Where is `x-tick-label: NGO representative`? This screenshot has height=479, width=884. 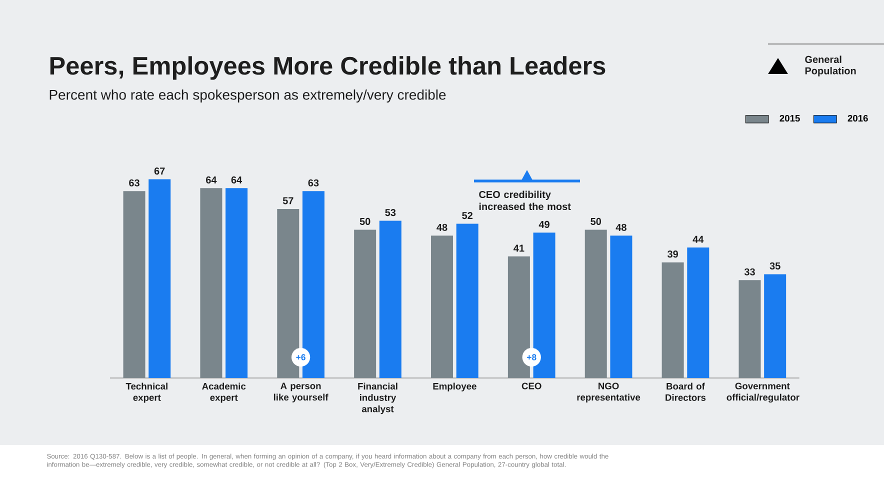
x-tick-label: NGO representative is located at coordinates (608, 392).